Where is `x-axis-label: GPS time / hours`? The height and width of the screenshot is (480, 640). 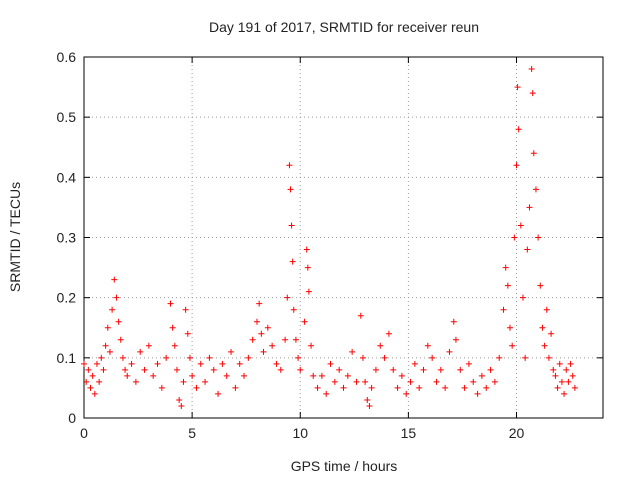 x-axis-label: GPS time / hours is located at coordinates (344, 466).